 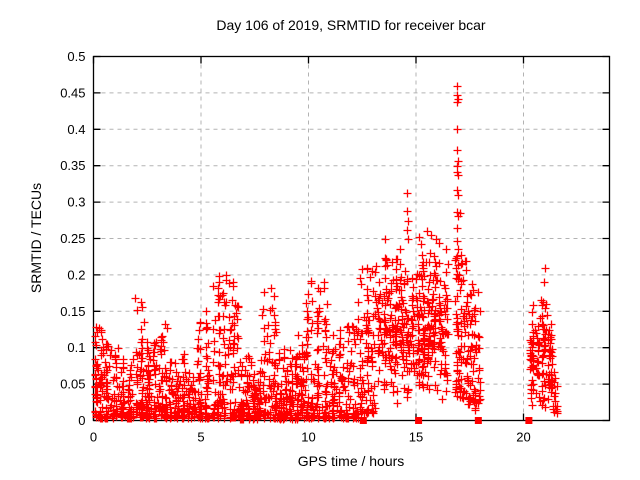 What do you see at coordinates (76, 56) in the screenshot?
I see `y-tick-label: 0.5` at bounding box center [76, 56].